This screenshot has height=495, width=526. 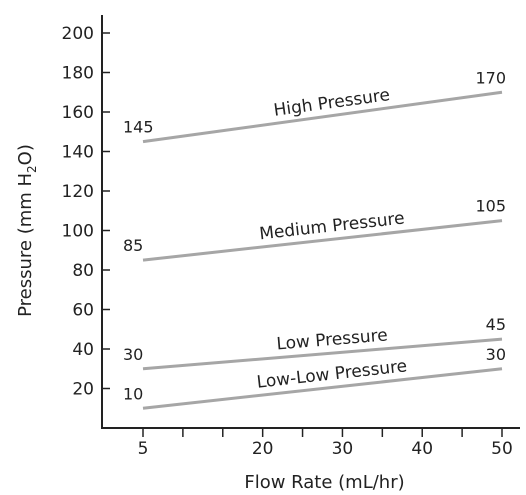 I want to click on series-start-label-high-pressure: 145, so click(x=138, y=127).